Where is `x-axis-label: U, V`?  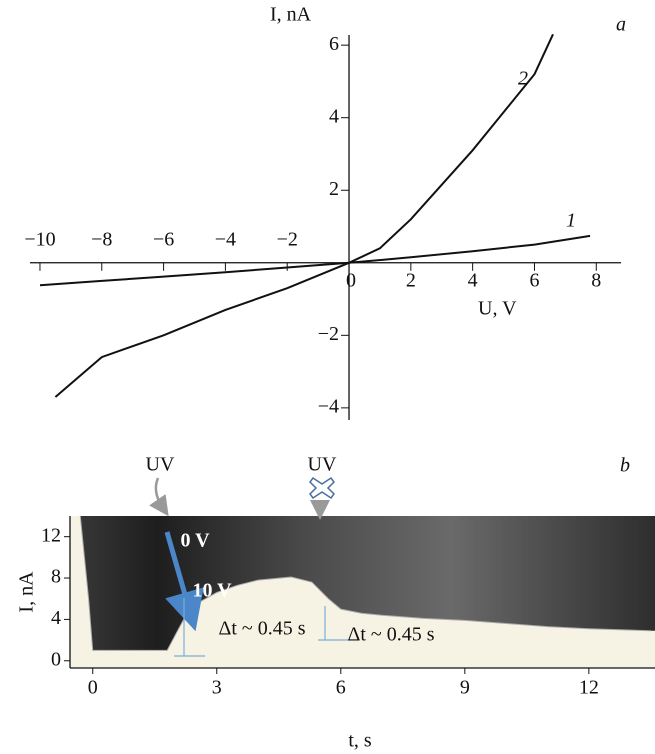
x-axis-label: U, V is located at coordinates (497, 309).